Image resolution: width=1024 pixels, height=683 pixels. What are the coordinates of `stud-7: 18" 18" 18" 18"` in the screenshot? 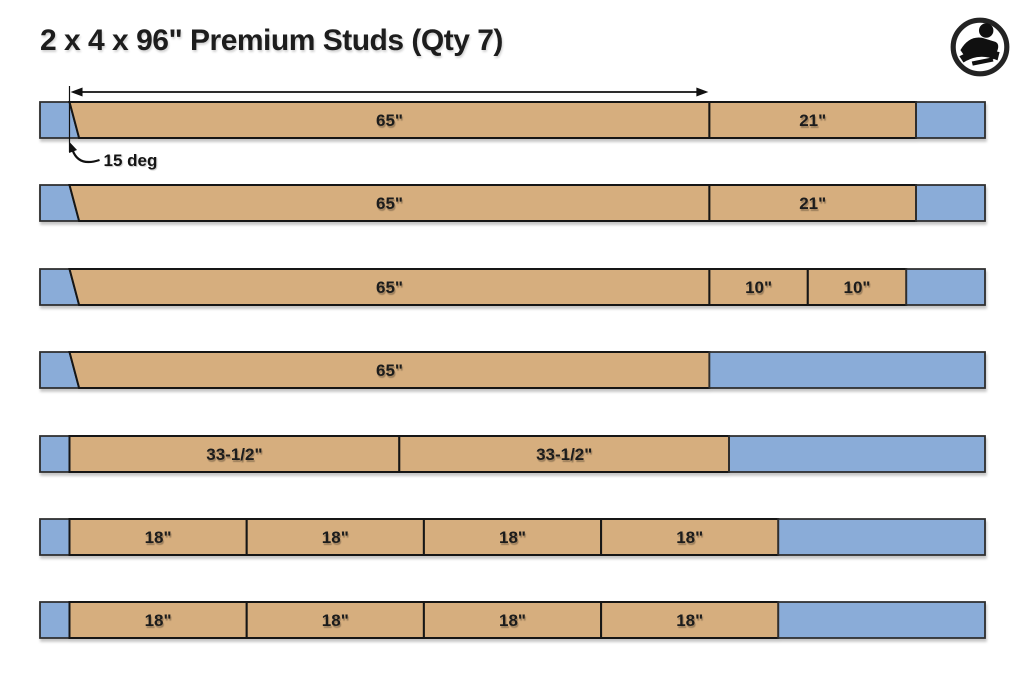 It's located at (512, 620).